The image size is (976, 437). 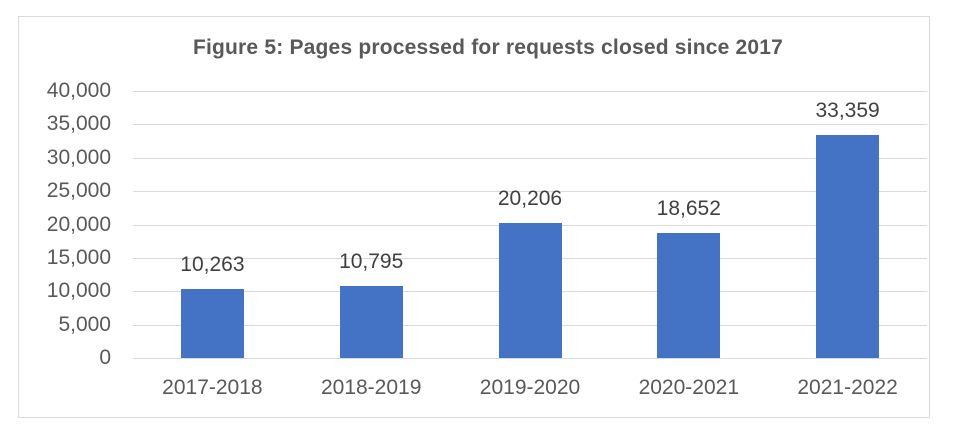 What do you see at coordinates (105, 357) in the screenshot?
I see `y-tick-label: 0` at bounding box center [105, 357].